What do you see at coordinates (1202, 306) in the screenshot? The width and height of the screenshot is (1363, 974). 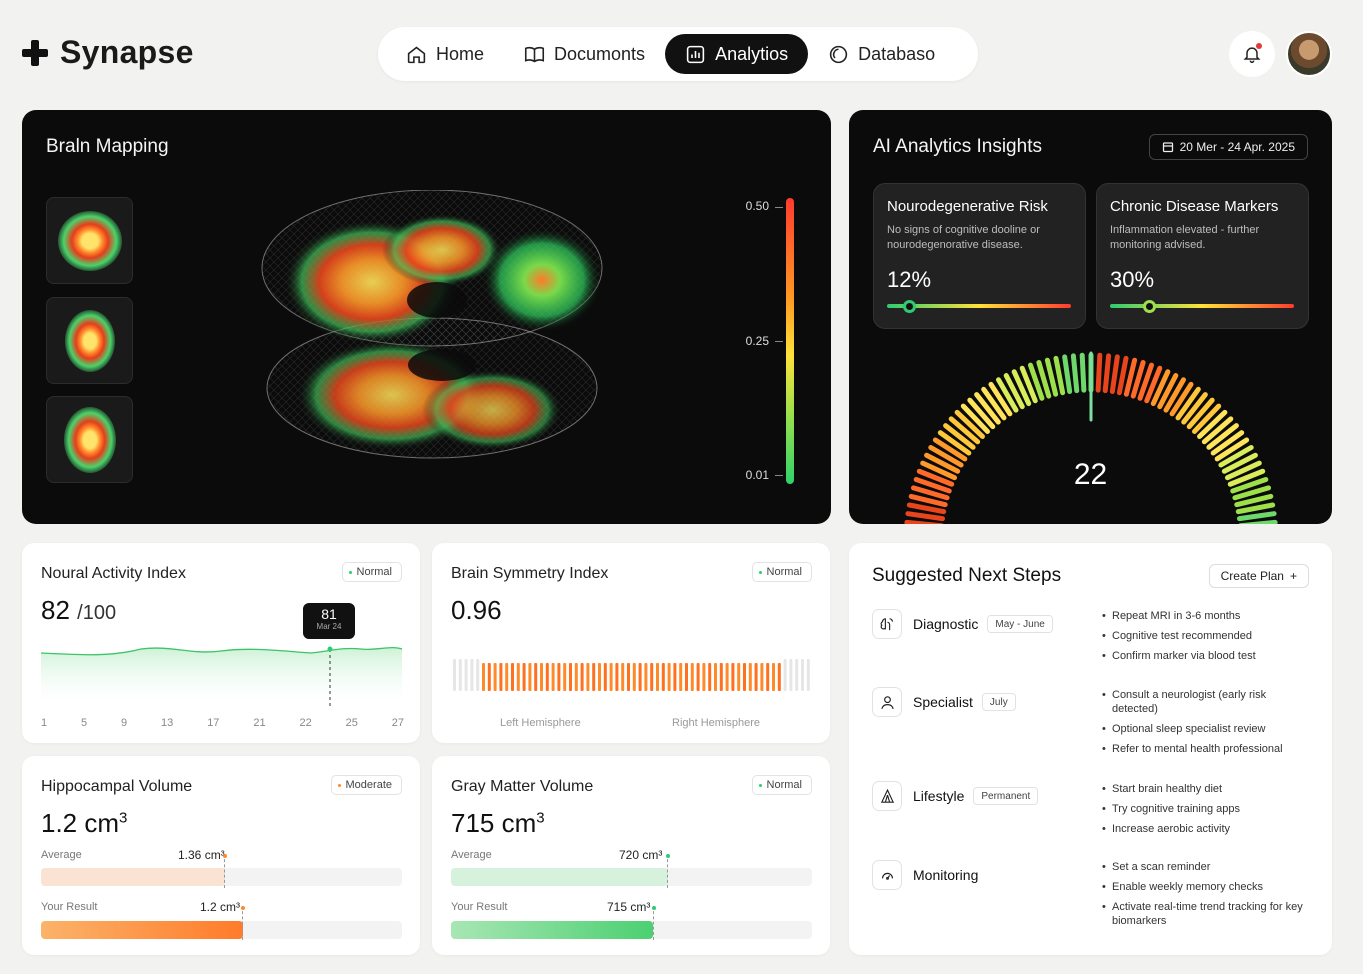 I see `risk-bar` at bounding box center [1202, 306].